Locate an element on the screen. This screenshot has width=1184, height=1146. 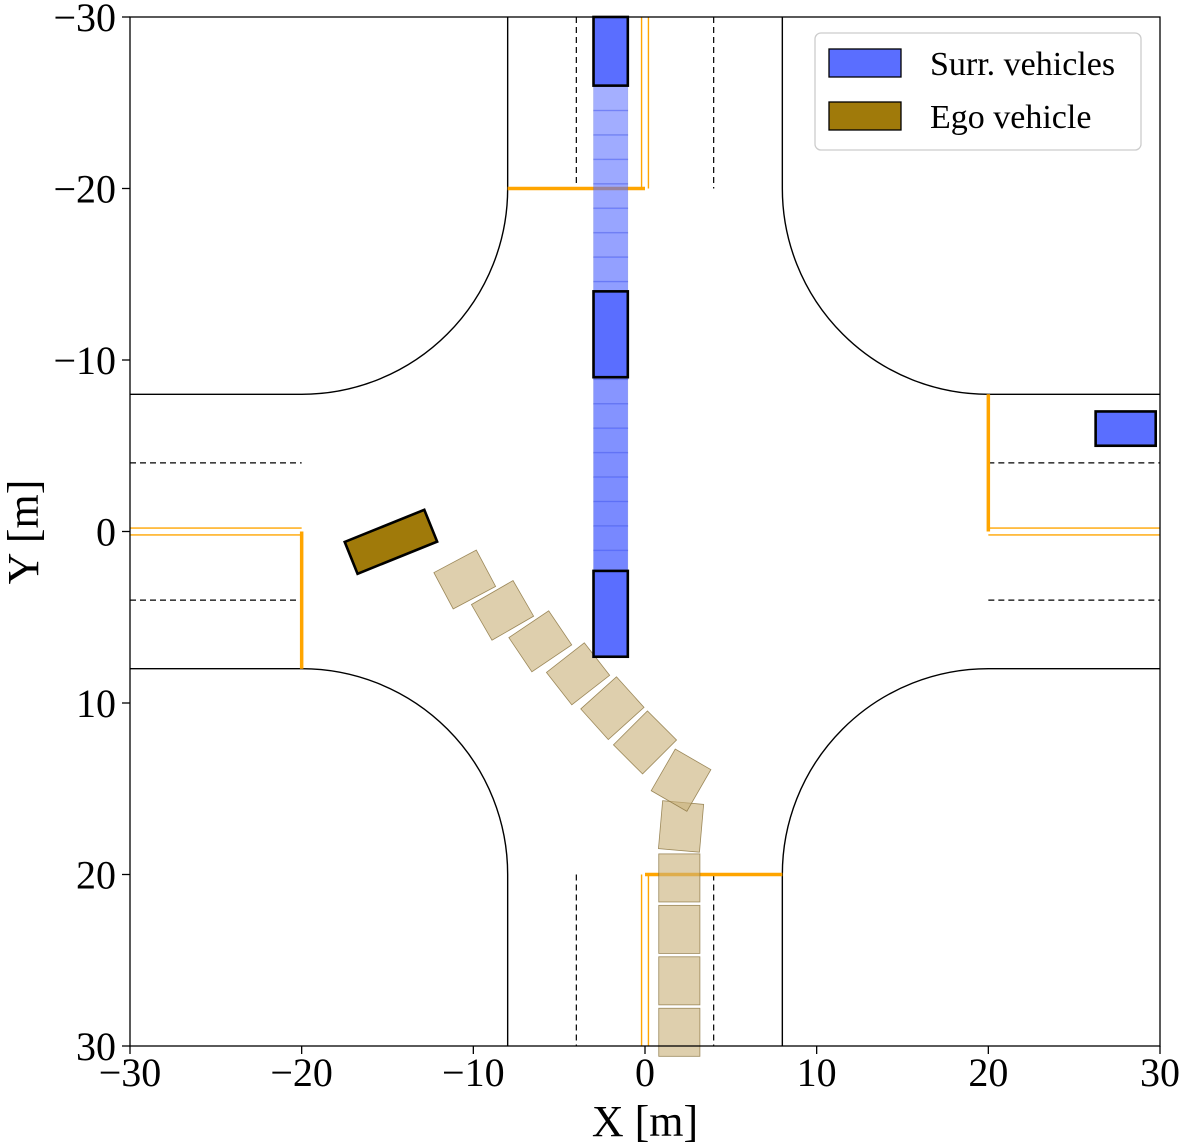
curb-top-left is located at coordinates (319, 206).